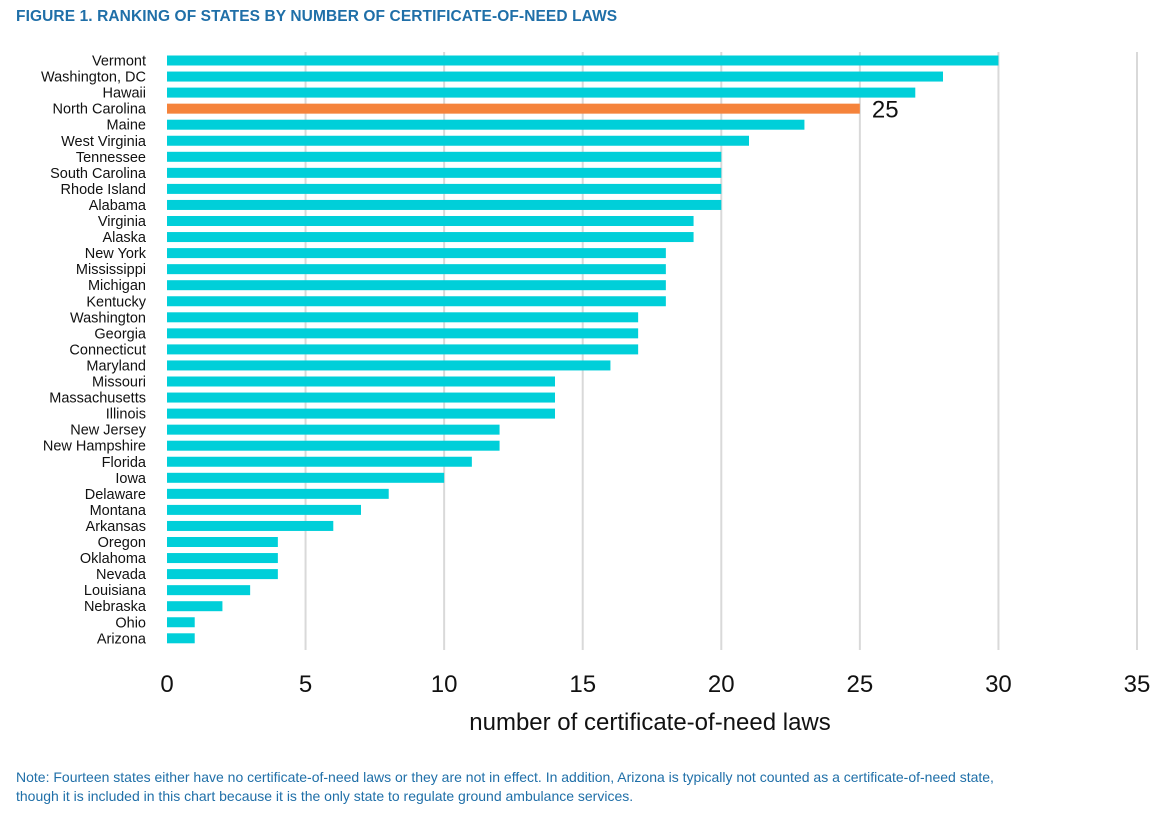 The height and width of the screenshot is (820, 1170). What do you see at coordinates (115, 607) in the screenshot?
I see `category-label: Nebraska` at bounding box center [115, 607].